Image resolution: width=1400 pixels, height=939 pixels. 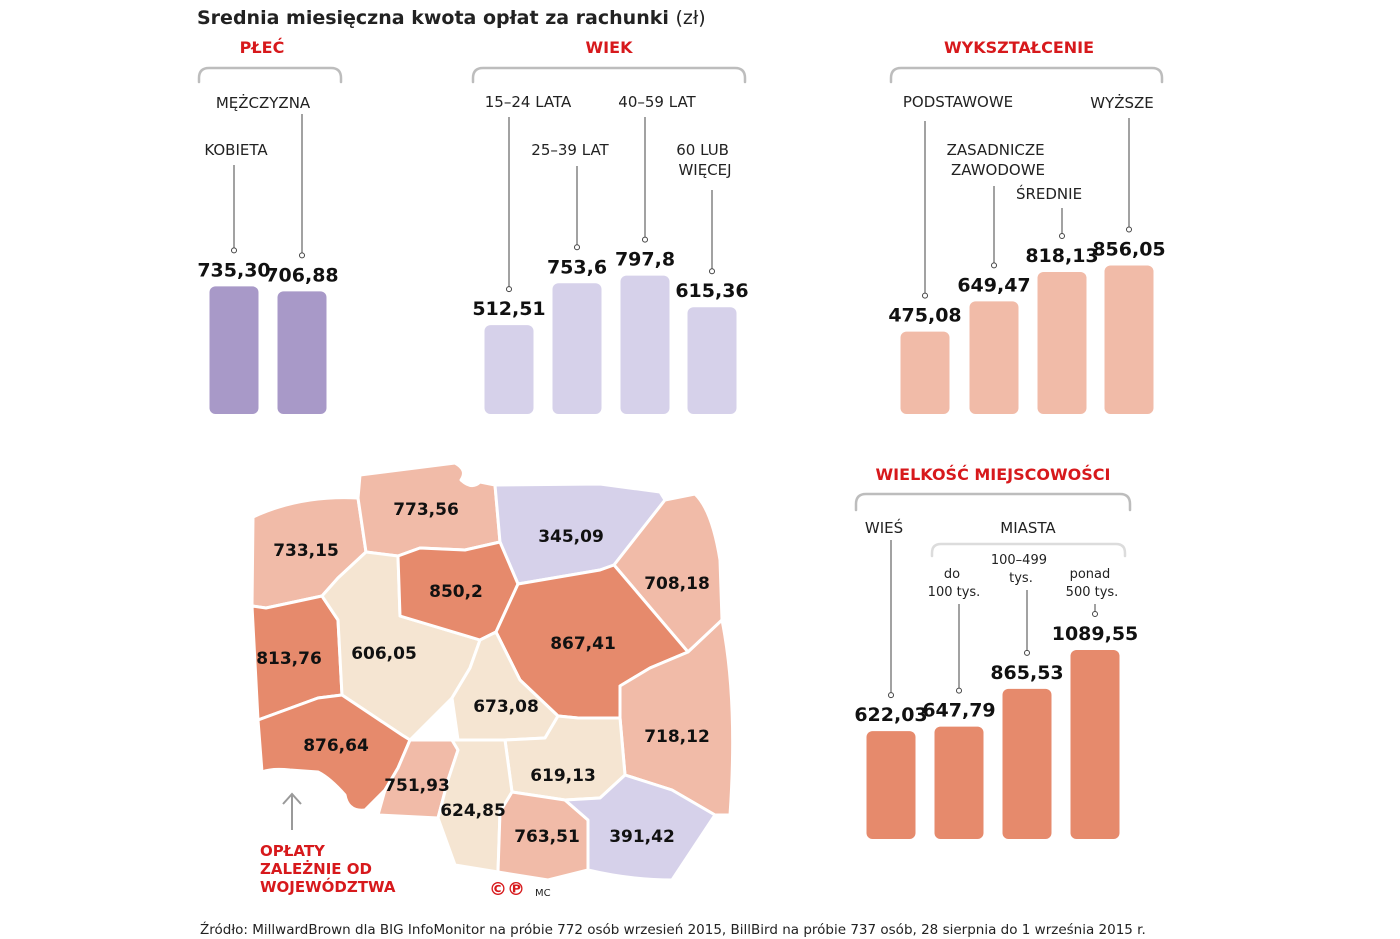 What do you see at coordinates (993, 285) in the screenshot?
I see `value-label: 649,47` at bounding box center [993, 285].